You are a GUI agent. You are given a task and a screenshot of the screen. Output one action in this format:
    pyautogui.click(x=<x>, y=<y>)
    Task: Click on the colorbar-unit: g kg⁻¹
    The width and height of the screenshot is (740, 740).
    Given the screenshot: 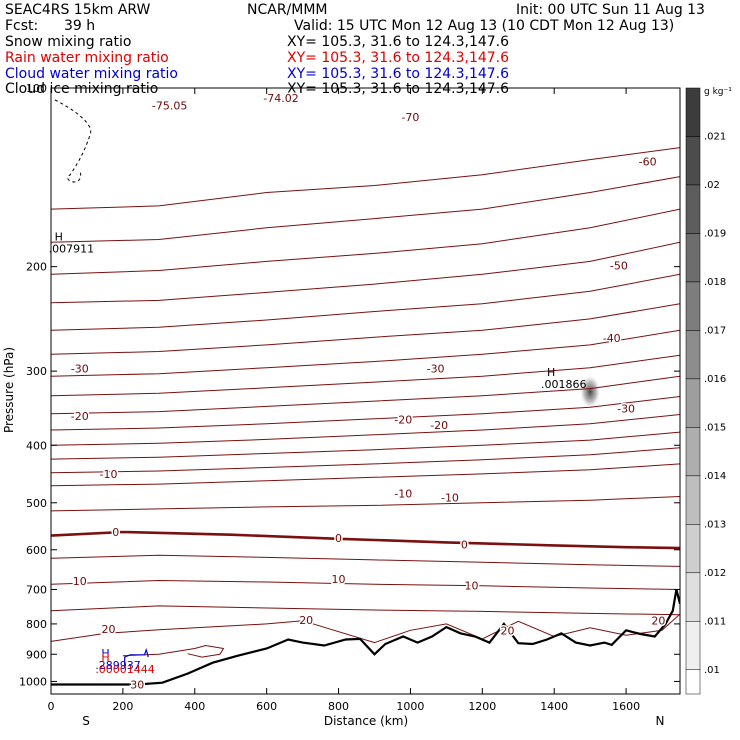 What is the action you would take?
    pyautogui.click(x=718, y=92)
    